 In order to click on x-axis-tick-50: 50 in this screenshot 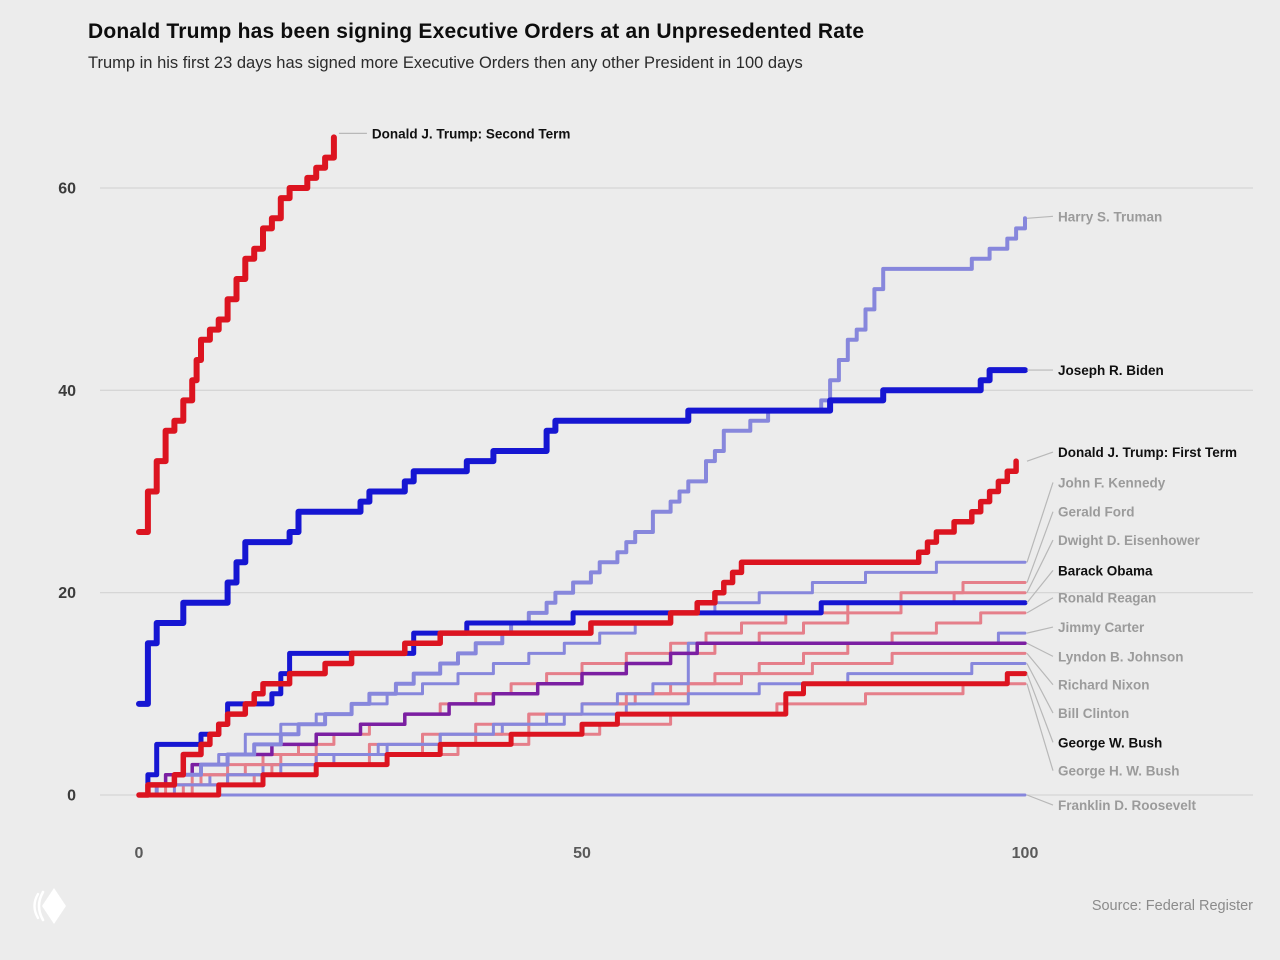, I will do `click(582, 853)`.